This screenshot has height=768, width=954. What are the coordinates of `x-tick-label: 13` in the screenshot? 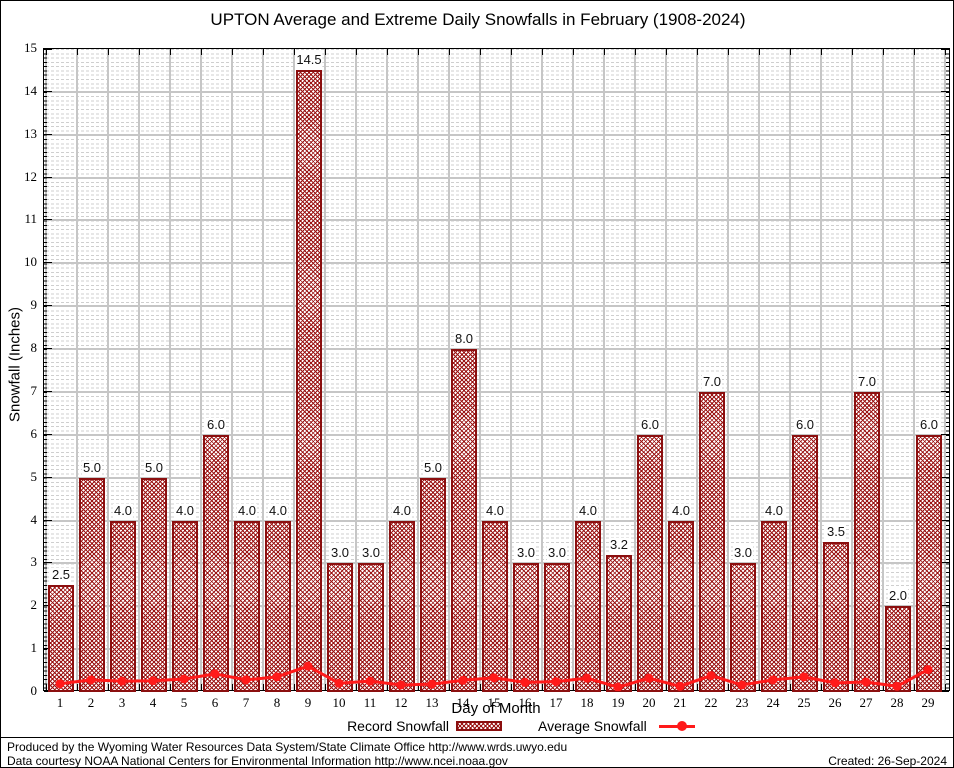 It's located at (432, 702).